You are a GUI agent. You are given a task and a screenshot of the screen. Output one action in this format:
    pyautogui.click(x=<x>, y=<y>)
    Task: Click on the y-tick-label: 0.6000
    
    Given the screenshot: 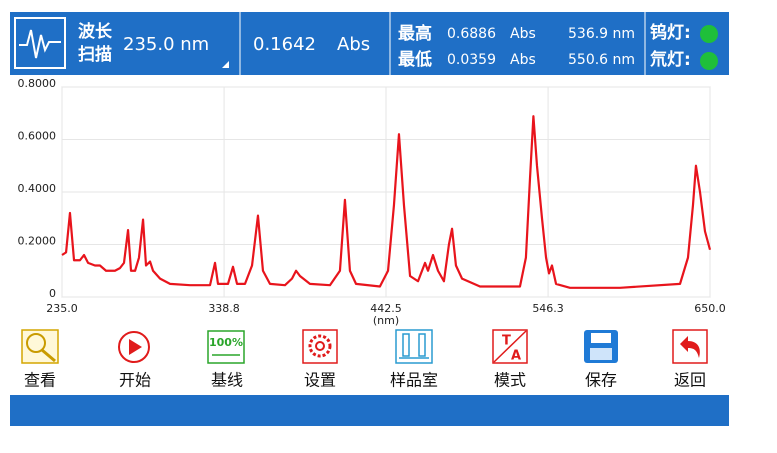 What is the action you would take?
    pyautogui.click(x=37, y=136)
    